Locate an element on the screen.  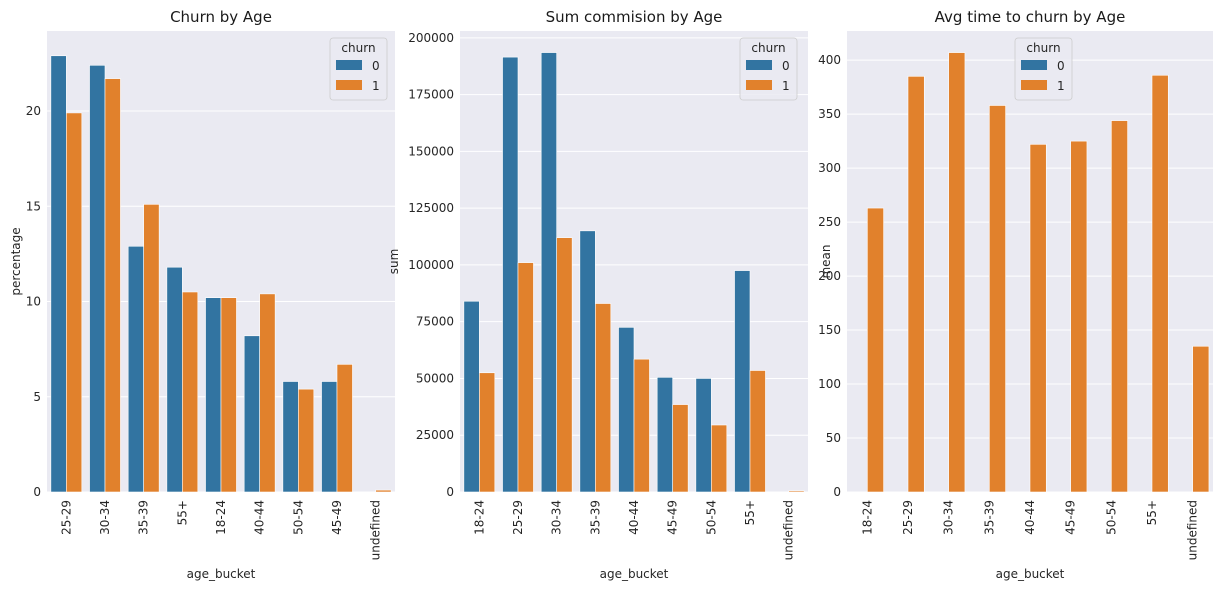
y-tick-label: 350 is located at coordinates (829, 114).